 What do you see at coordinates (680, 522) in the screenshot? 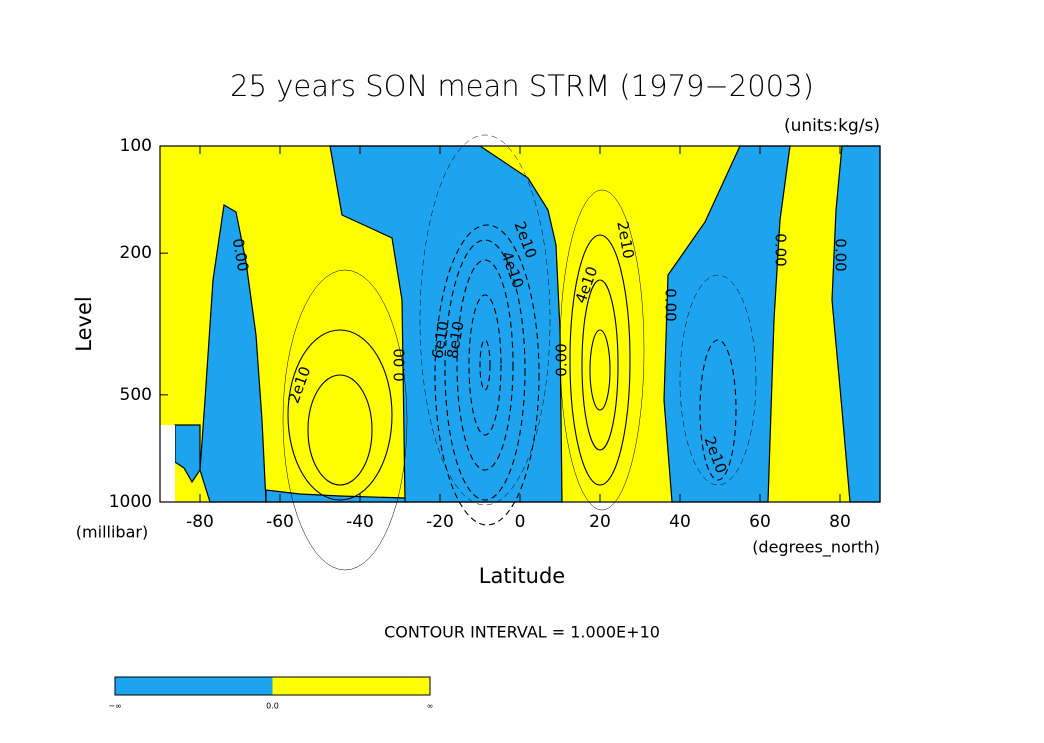
I see `x-tick-label: 40` at bounding box center [680, 522].